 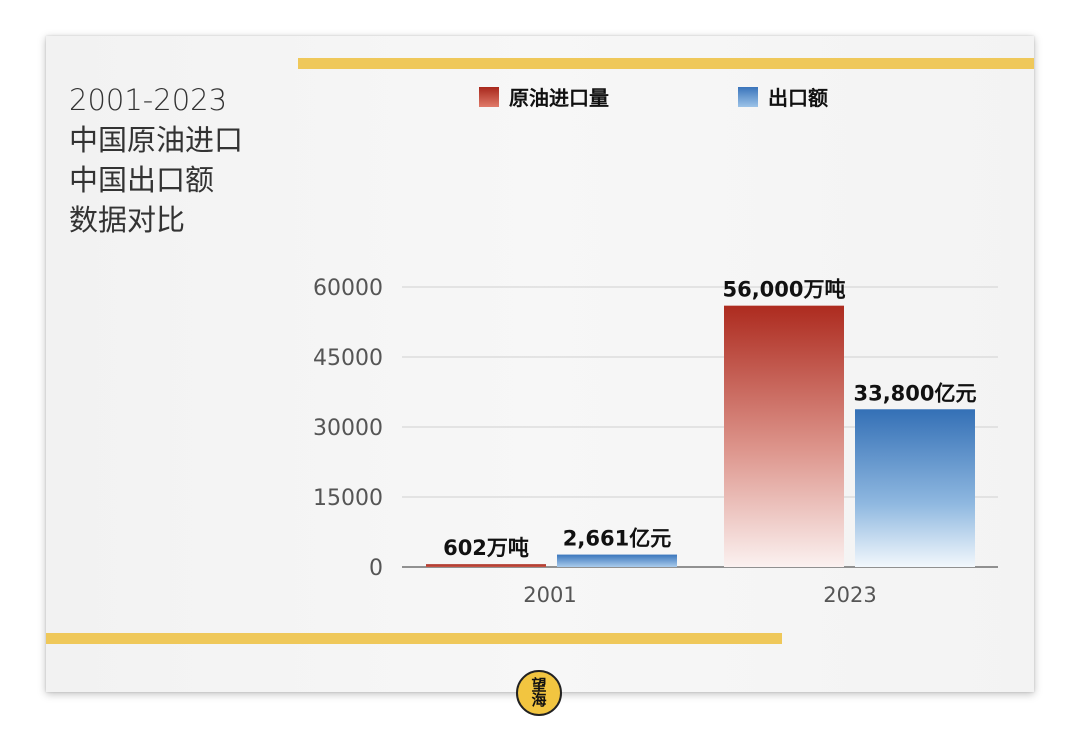 I want to click on legend-label-export: 出口额, so click(x=798, y=98).